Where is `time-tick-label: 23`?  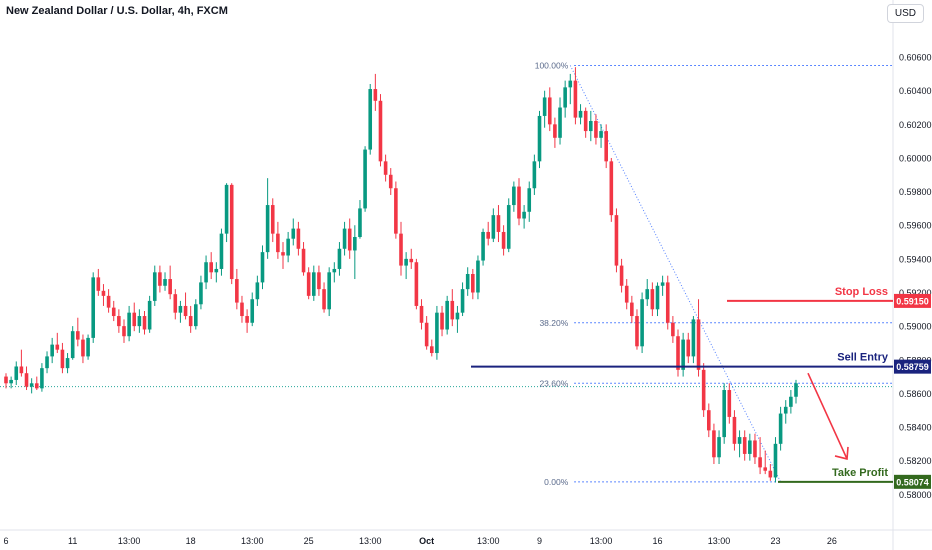
time-tick-label: 23 is located at coordinates (775, 541).